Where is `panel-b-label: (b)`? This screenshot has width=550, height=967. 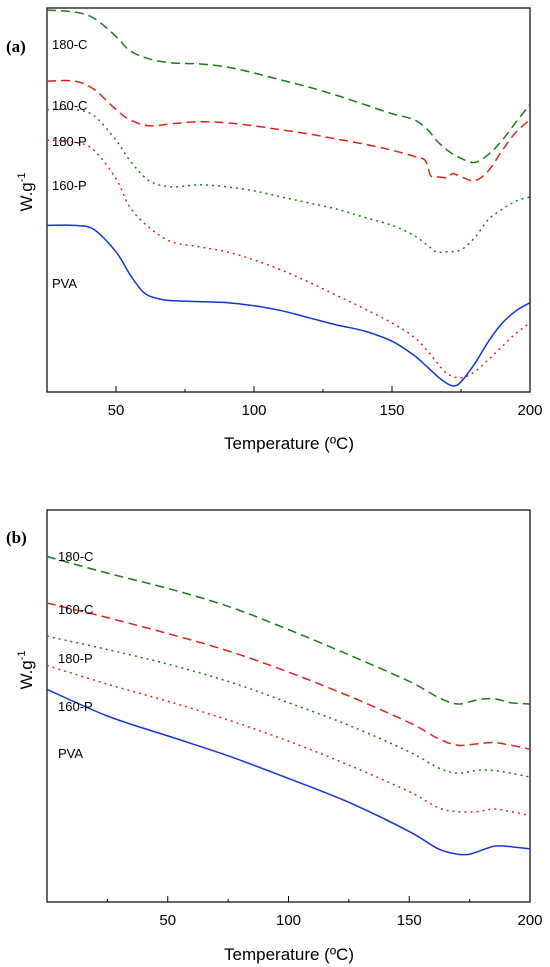
panel-b-label: (b) is located at coordinates (16, 537).